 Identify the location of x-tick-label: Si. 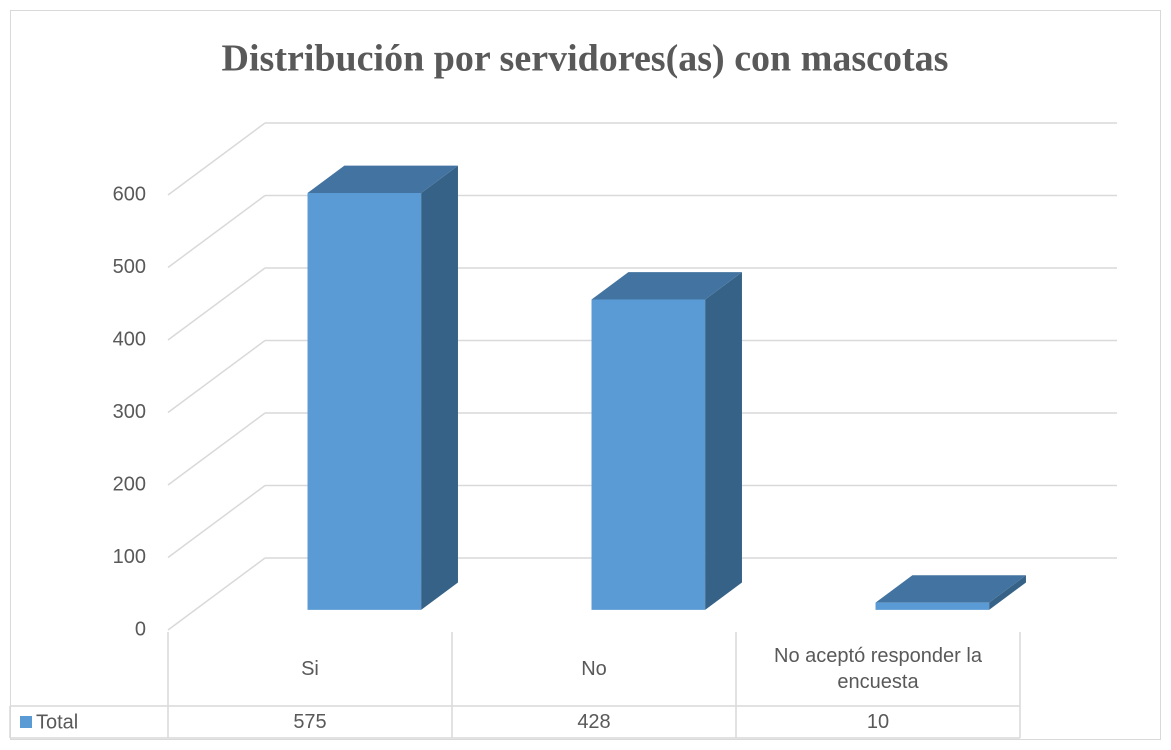
(310, 669).